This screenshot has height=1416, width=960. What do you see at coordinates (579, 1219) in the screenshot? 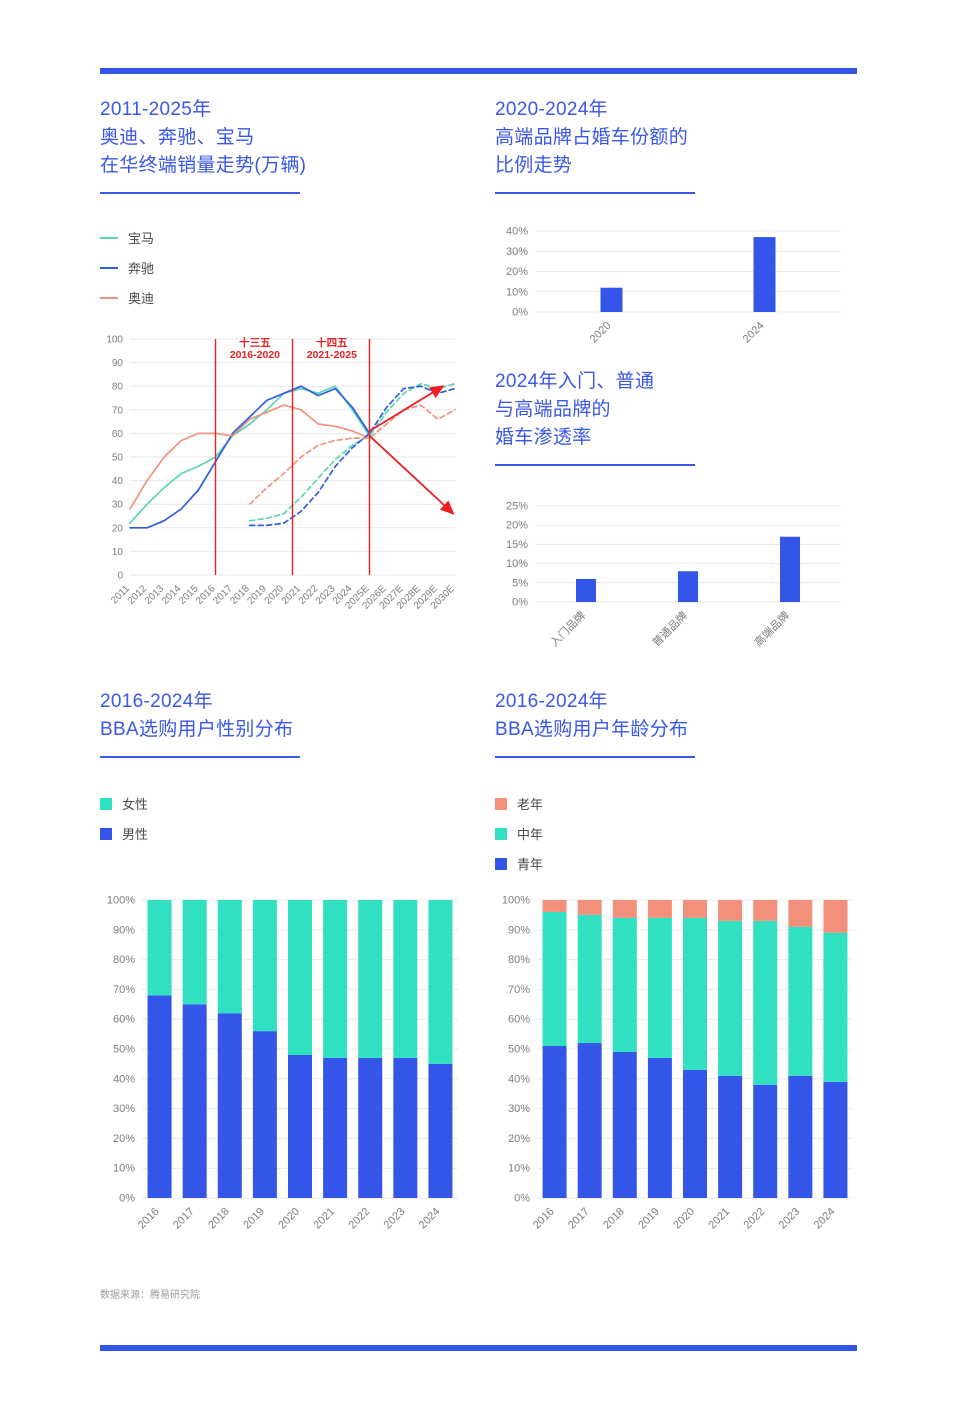
I see `svg-text: 2017` at bounding box center [579, 1219].